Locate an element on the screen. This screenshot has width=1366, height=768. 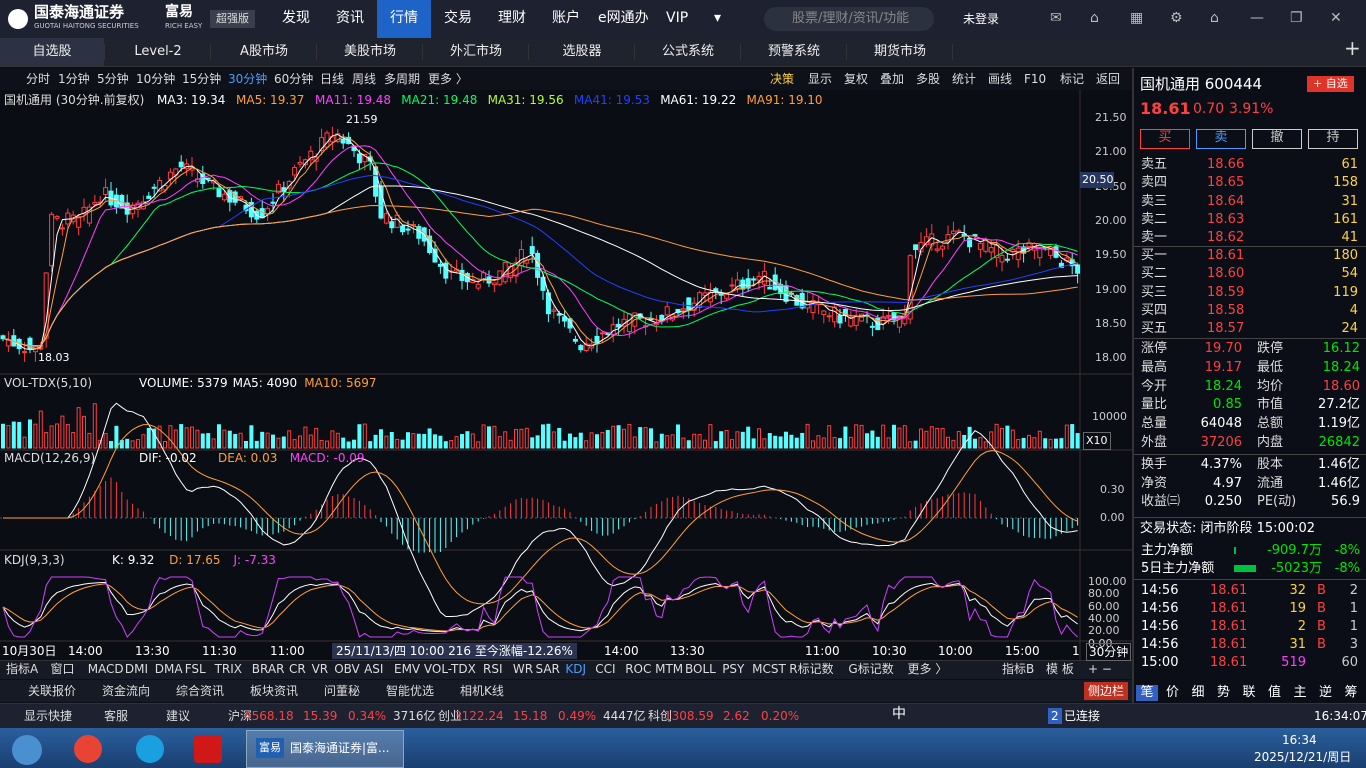
quote-tab: 逆 is located at coordinates (1325, 692).